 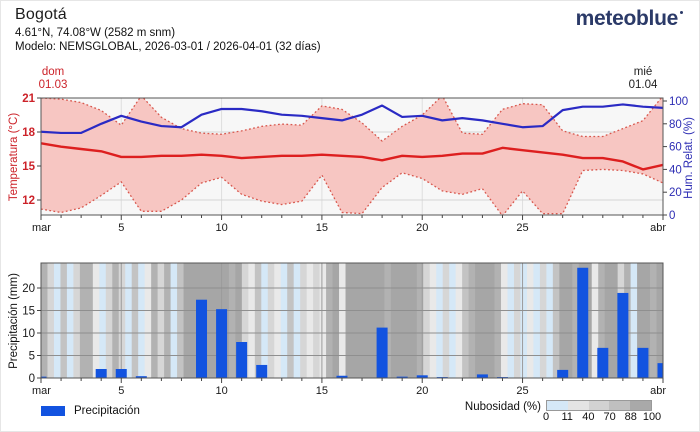 What do you see at coordinates (28, 201) in the screenshot?
I see `temp-axis-tick-label: 12` at bounding box center [28, 201].